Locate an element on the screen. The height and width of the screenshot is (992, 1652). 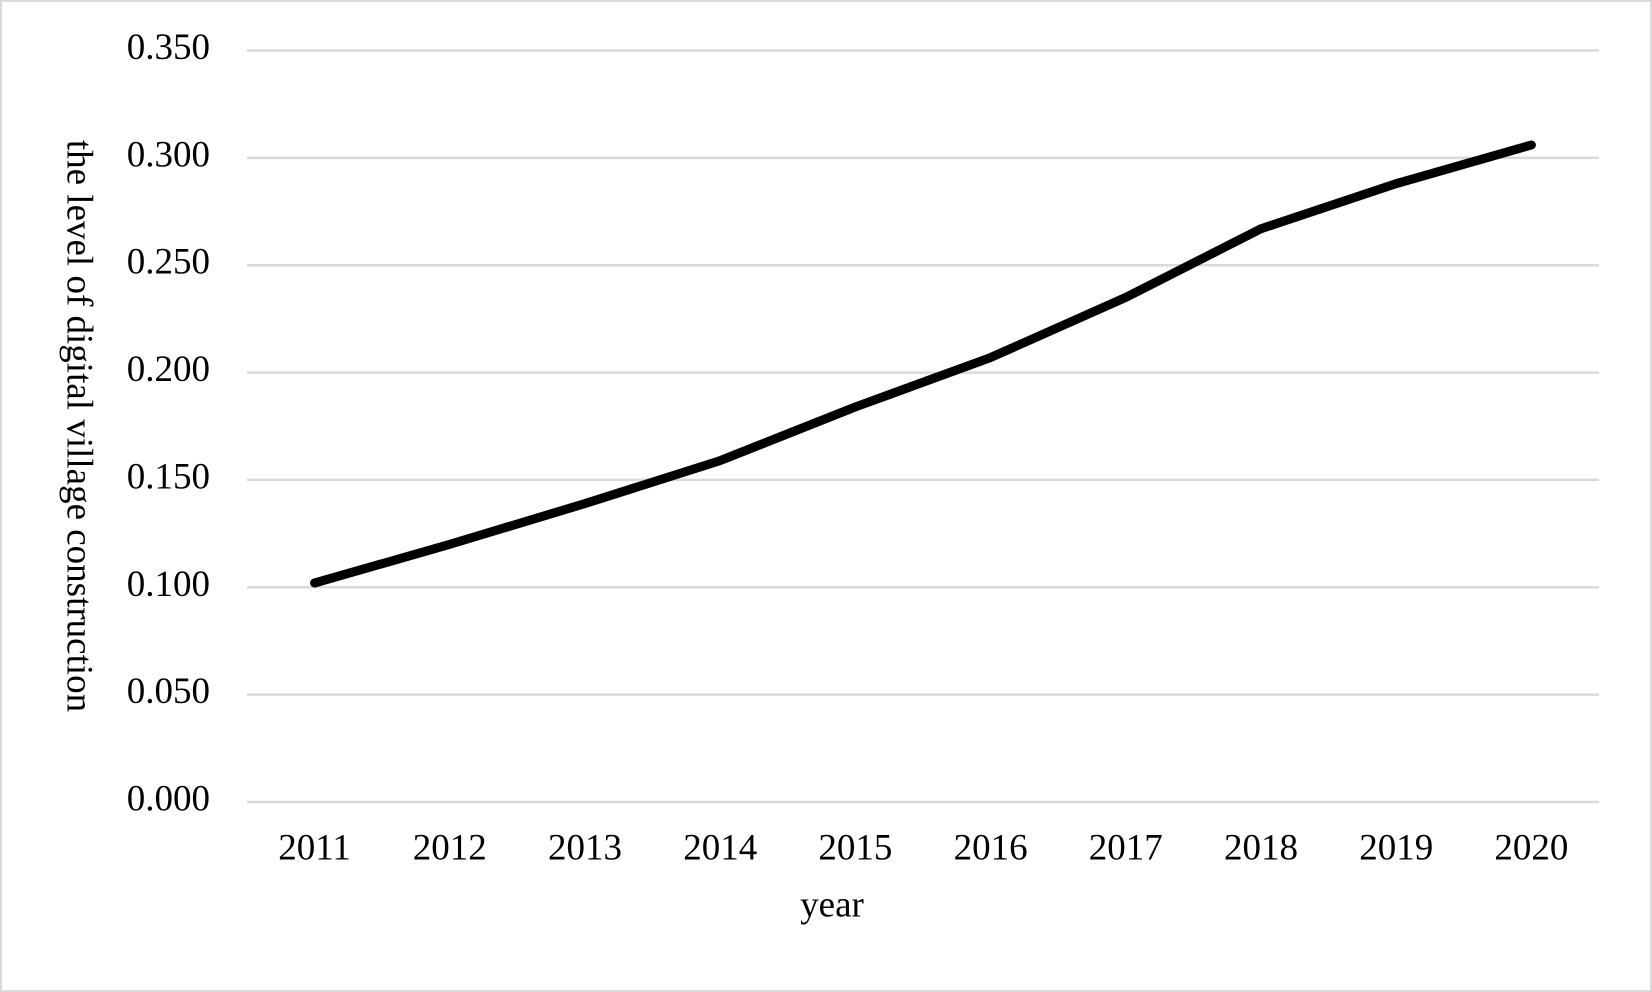
y-tick-label: 0.250 is located at coordinates (168, 262).